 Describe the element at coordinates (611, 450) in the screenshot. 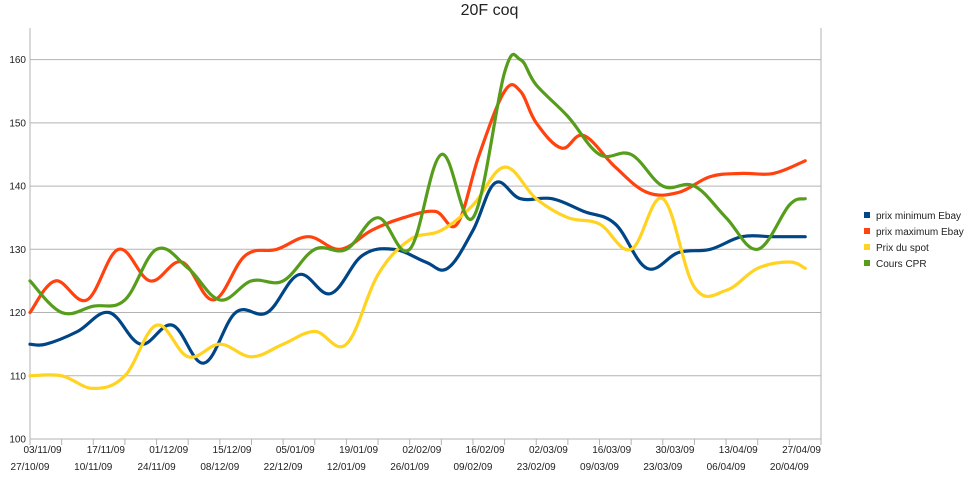

I see `x-tick-label: 16/03/09` at that location.